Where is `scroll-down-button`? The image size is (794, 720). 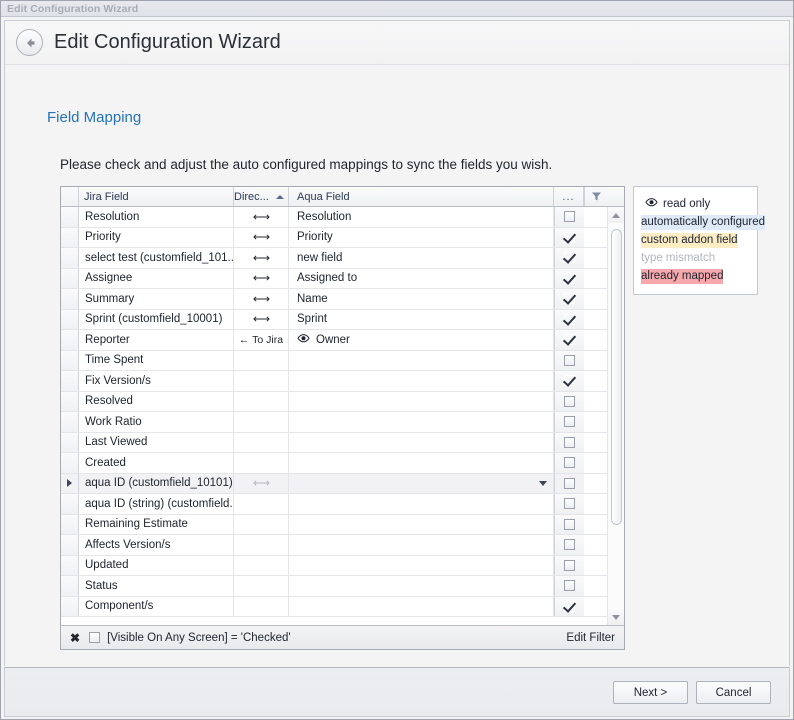 scroll-down-button is located at coordinates (616, 617).